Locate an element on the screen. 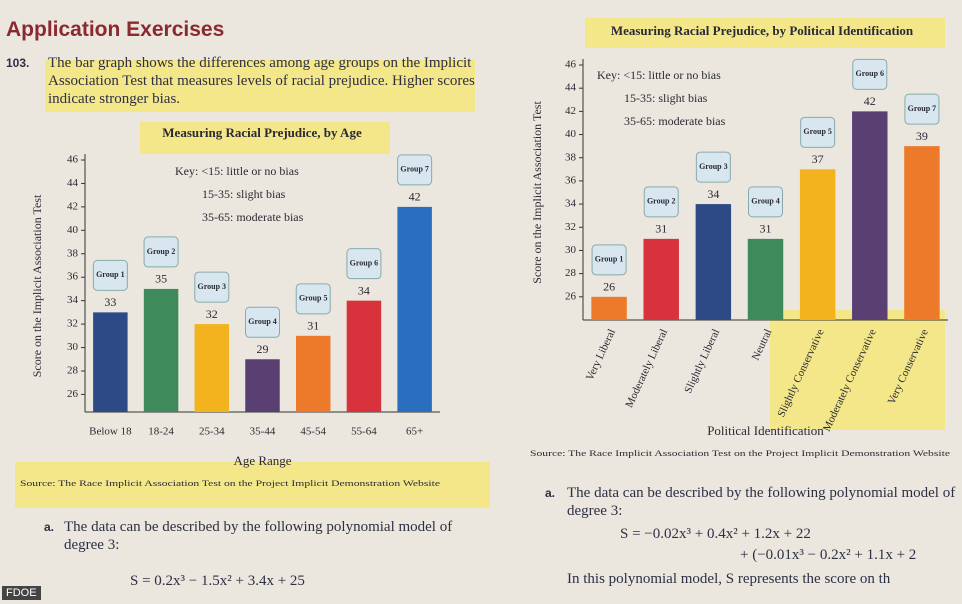  x-tick-label: Below 18 is located at coordinates (110, 432).